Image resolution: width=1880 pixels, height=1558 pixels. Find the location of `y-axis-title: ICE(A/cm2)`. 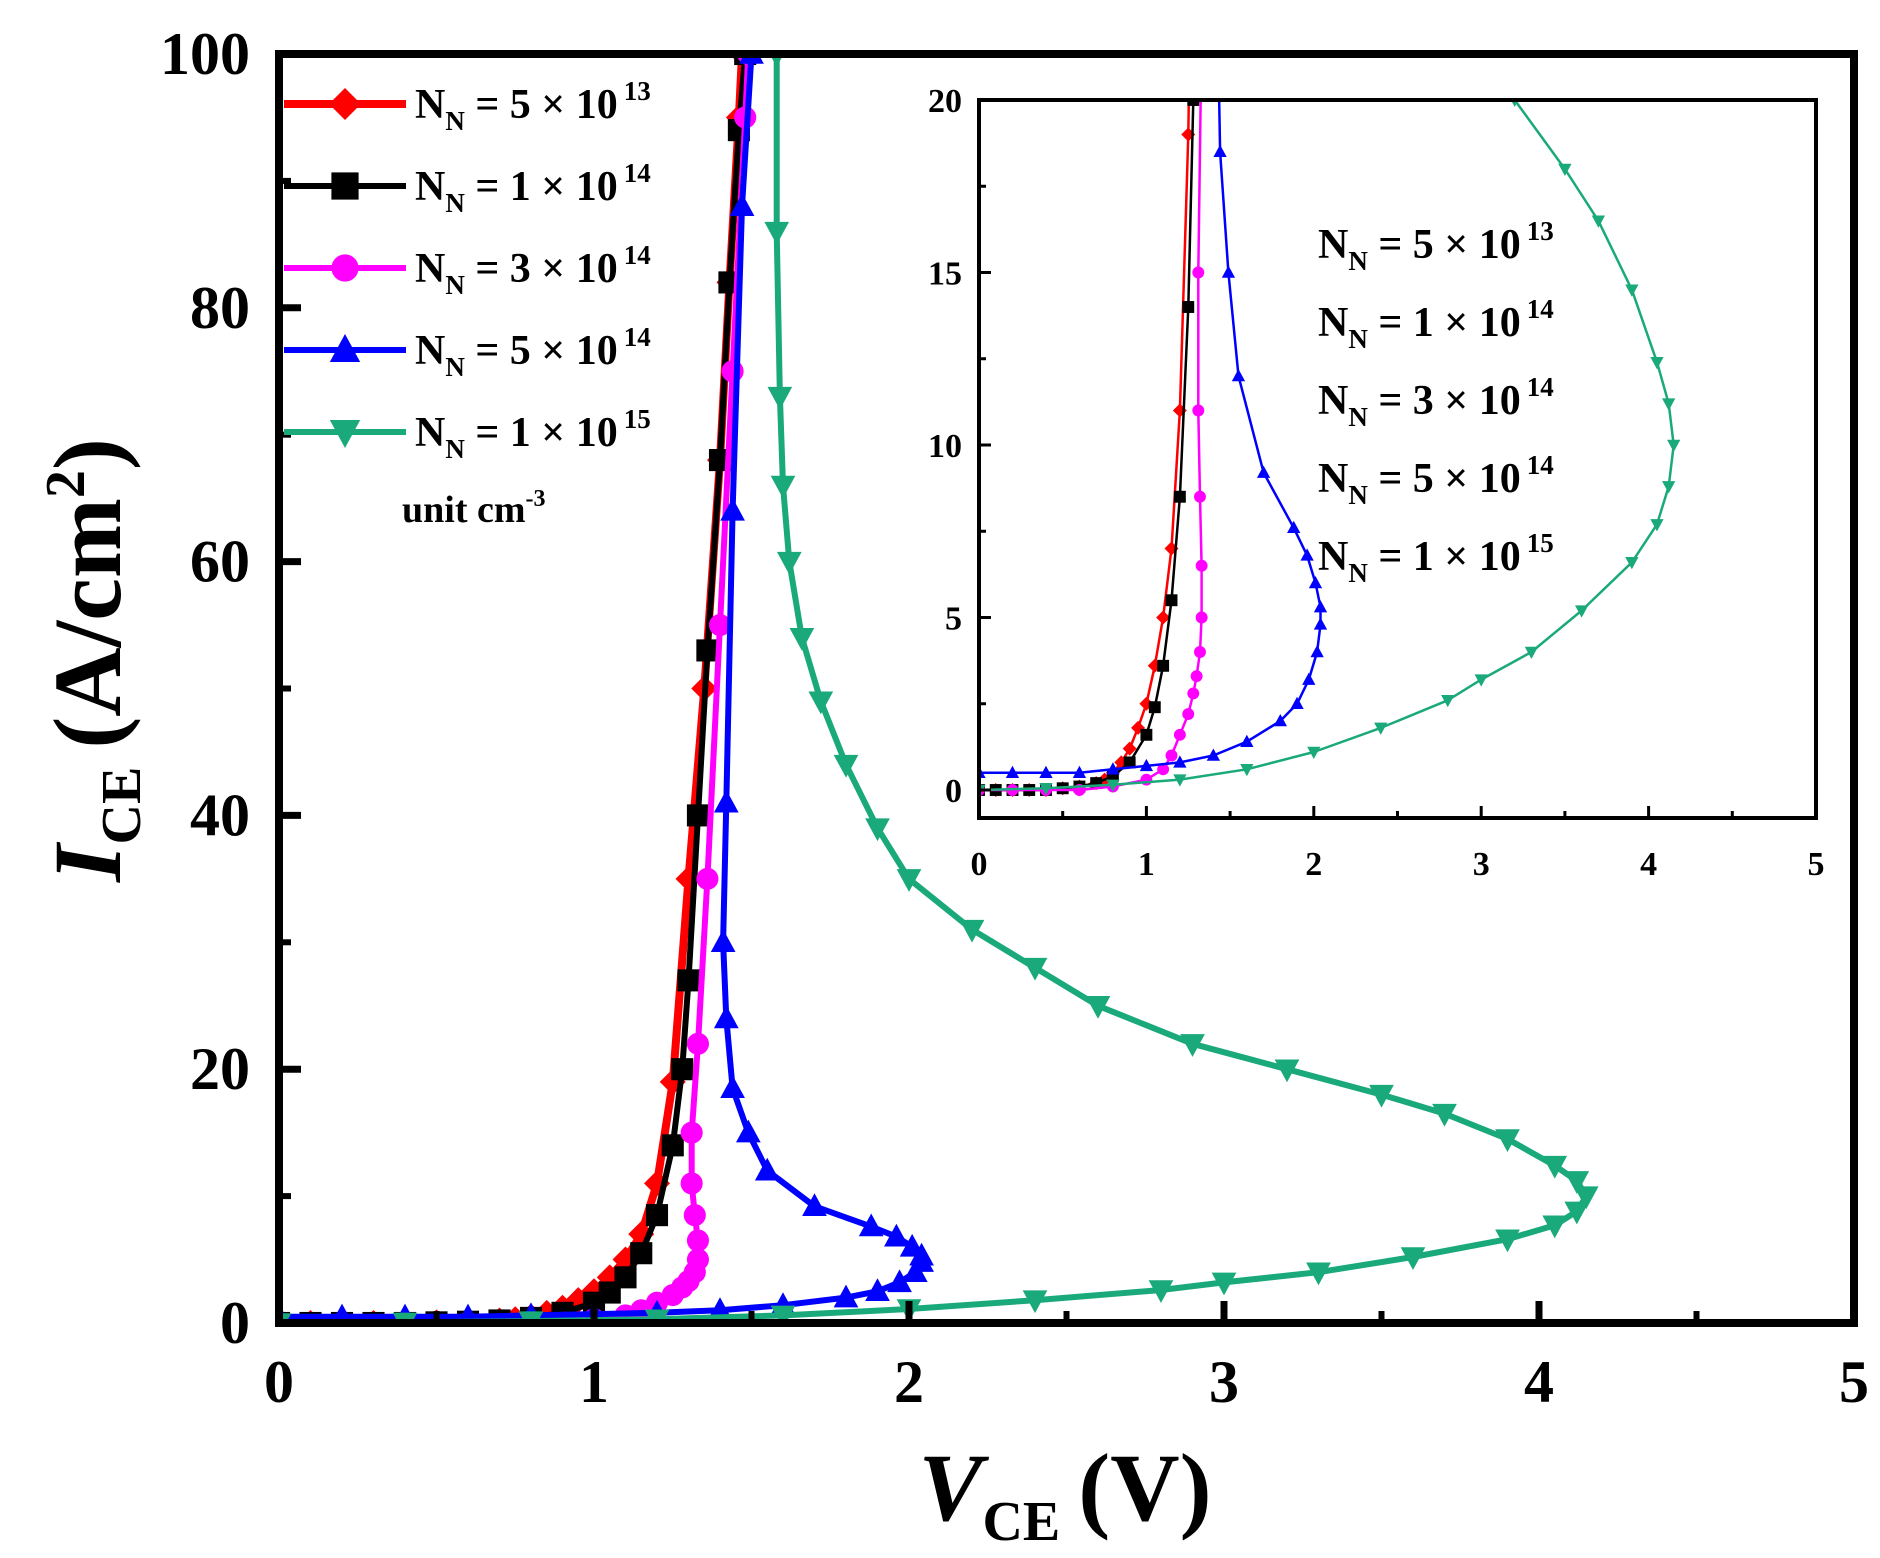

y-axis-title: ICE(A/cm2) is located at coordinates (93, 660).